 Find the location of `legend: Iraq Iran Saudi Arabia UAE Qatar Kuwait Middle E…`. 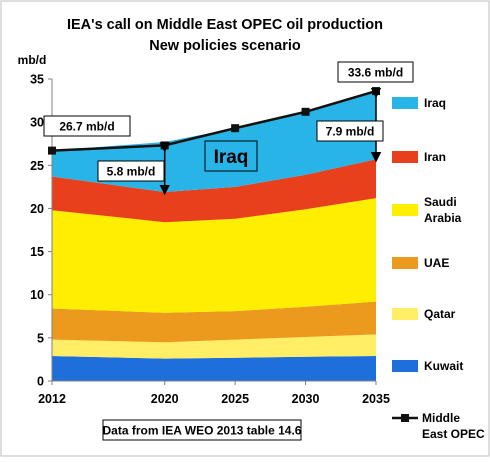

legend: Iraq Iran Saudi Arabia UAE Qatar Kuwait Middle E… is located at coordinates (438, 268).